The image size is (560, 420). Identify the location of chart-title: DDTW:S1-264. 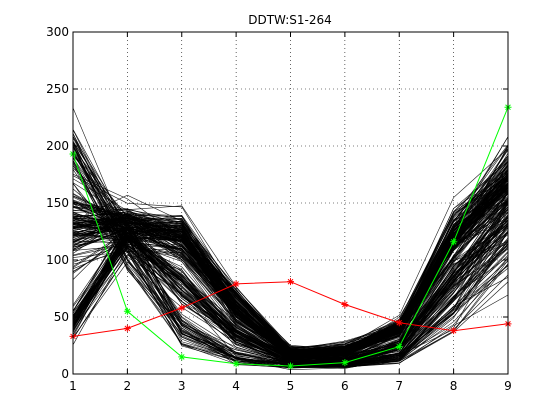
(290, 20).